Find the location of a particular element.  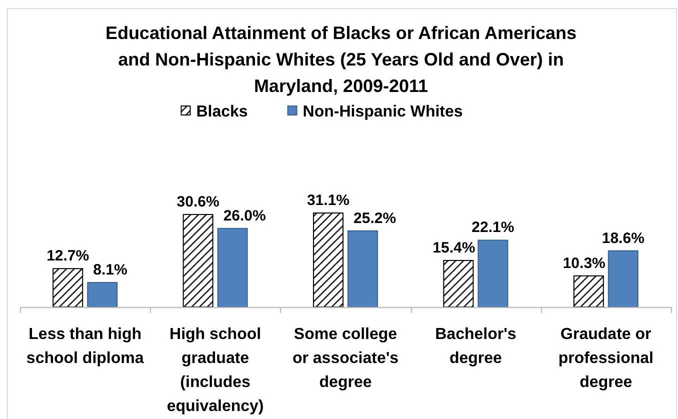

data-label: 30.6% is located at coordinates (198, 202).